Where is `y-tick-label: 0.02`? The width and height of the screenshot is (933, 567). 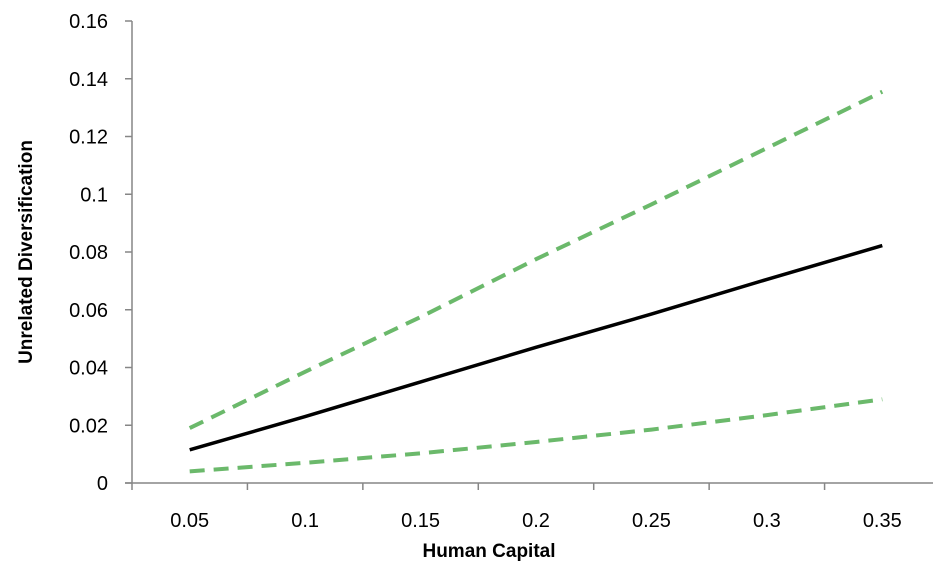
y-tick-label: 0.02 is located at coordinates (88, 426).